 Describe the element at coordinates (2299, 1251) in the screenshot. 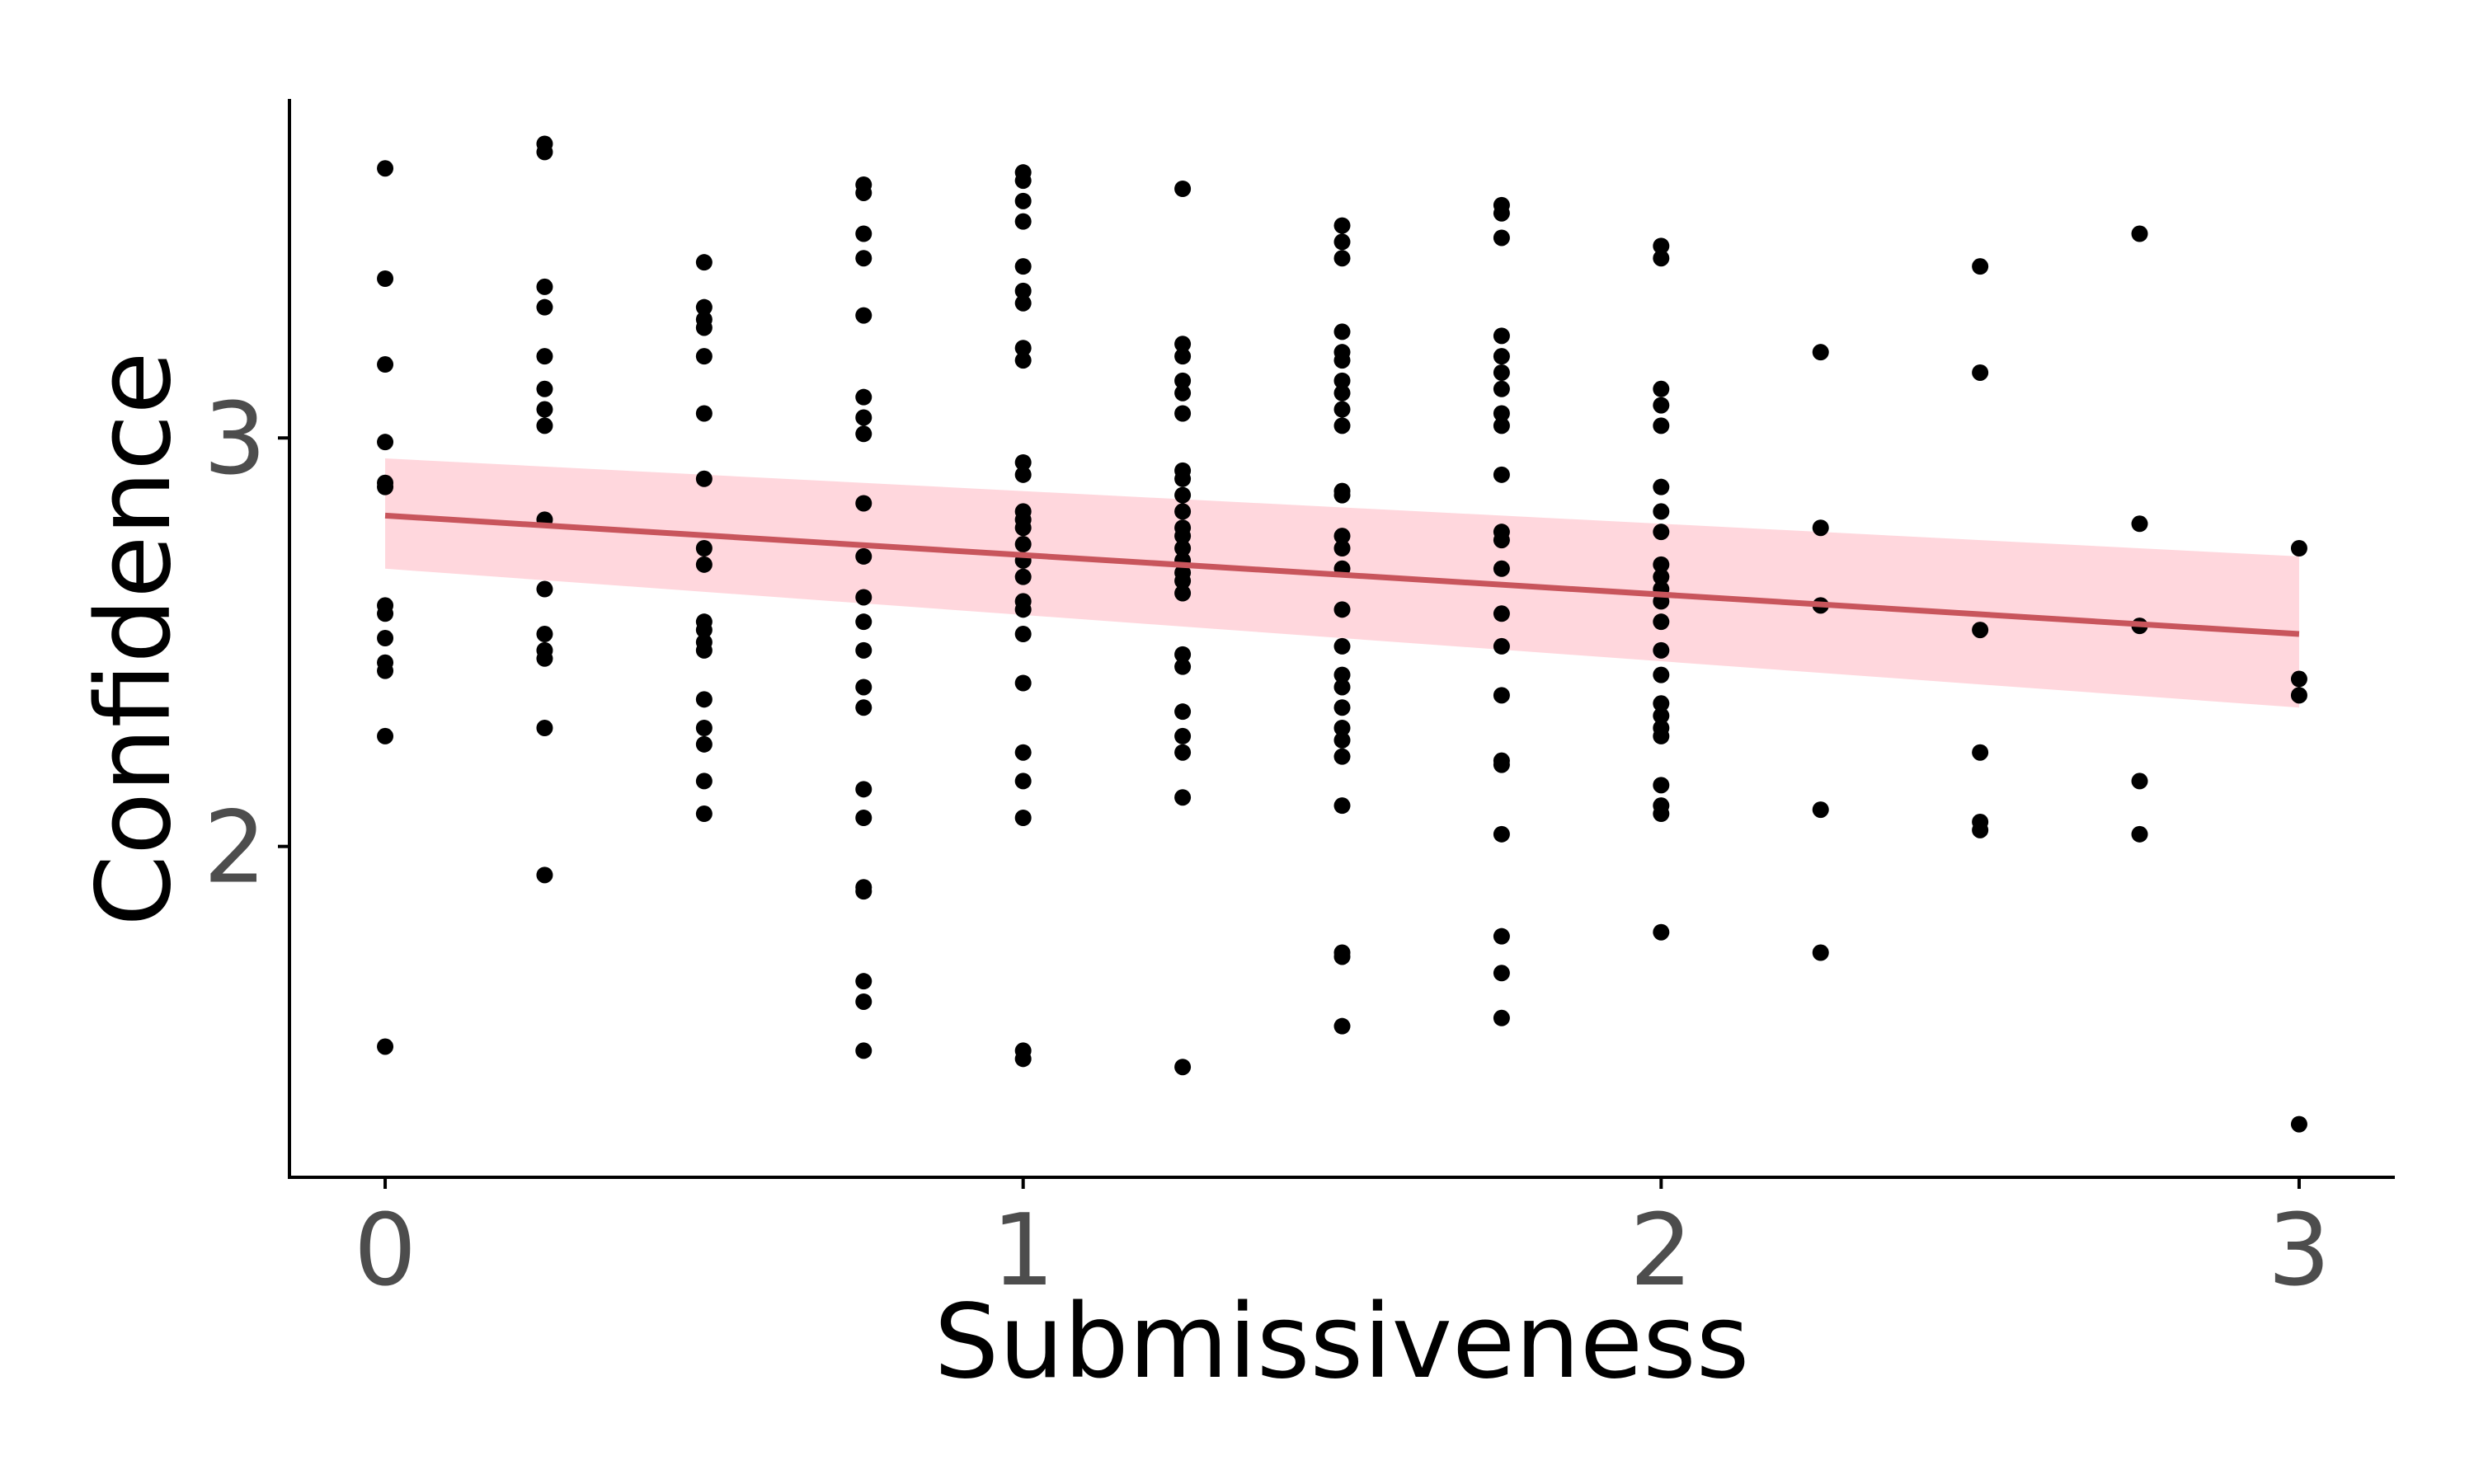

I see `x-tick-label: 3` at that location.